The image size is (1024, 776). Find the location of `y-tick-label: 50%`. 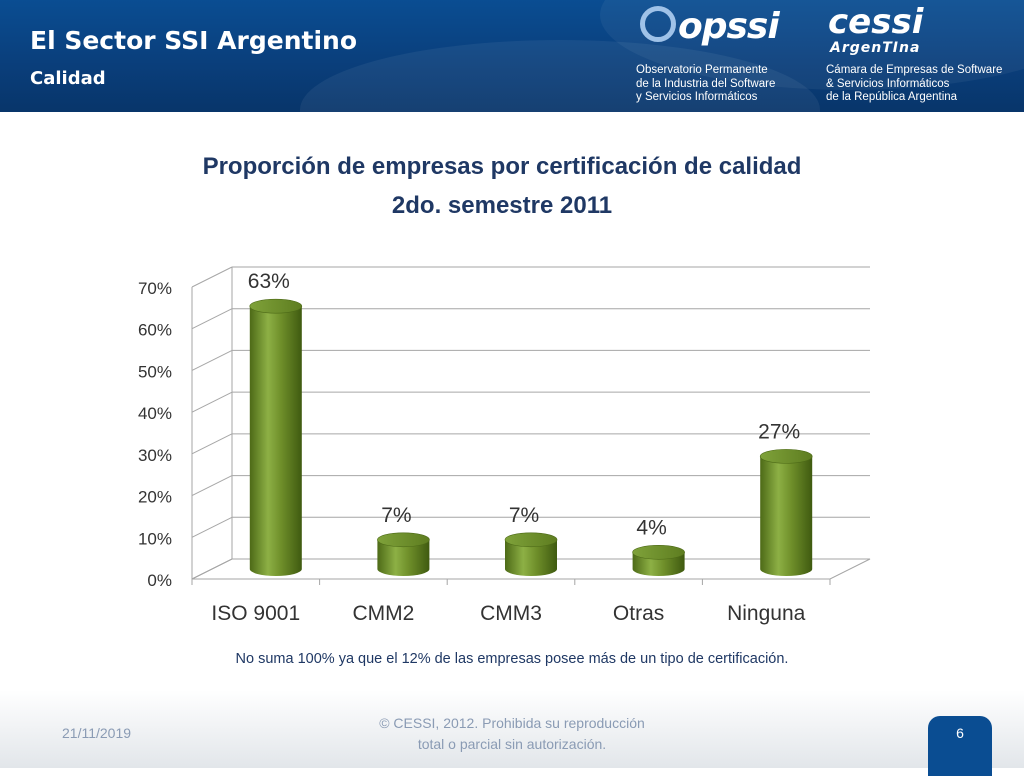

y-tick-label: 50% is located at coordinates (155, 371).